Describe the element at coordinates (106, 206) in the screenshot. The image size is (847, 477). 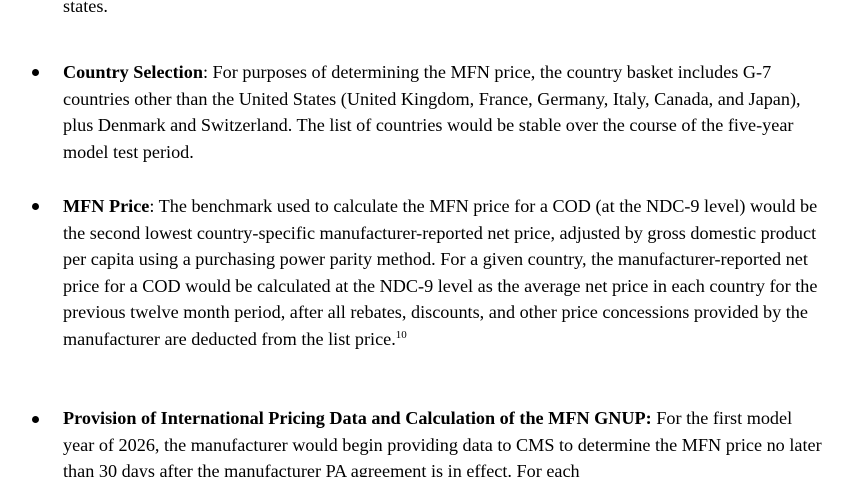
I see `item-heading: MFN Price` at that location.